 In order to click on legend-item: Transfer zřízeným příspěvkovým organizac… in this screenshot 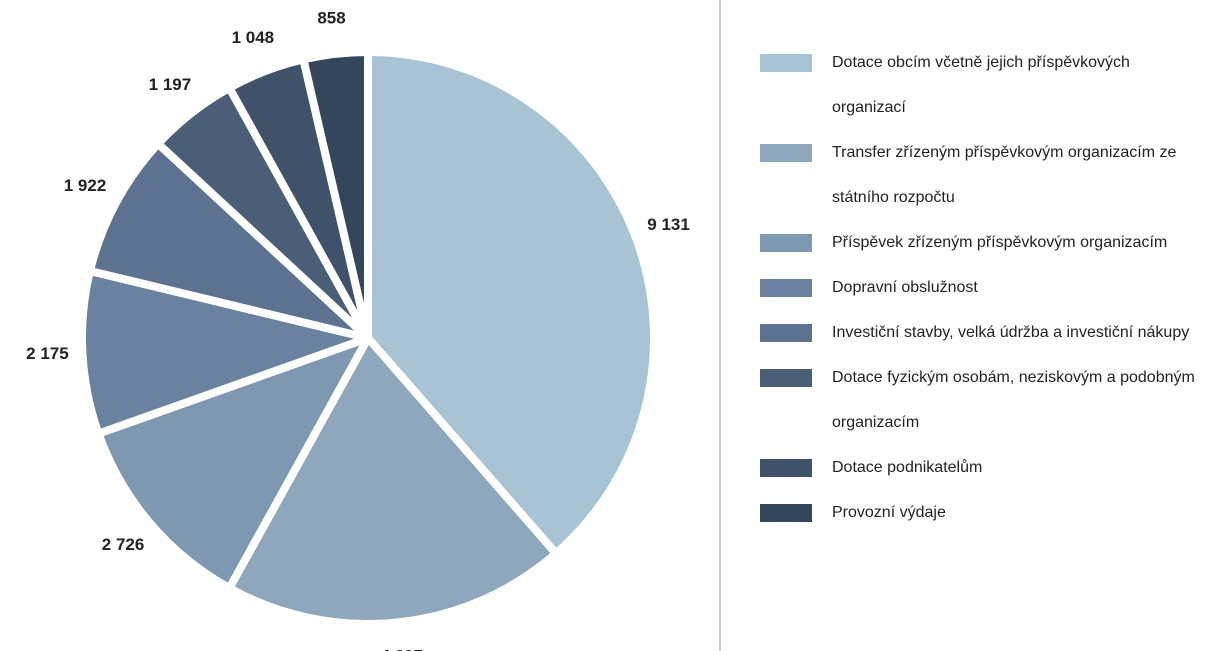, I will do `click(985, 175)`.